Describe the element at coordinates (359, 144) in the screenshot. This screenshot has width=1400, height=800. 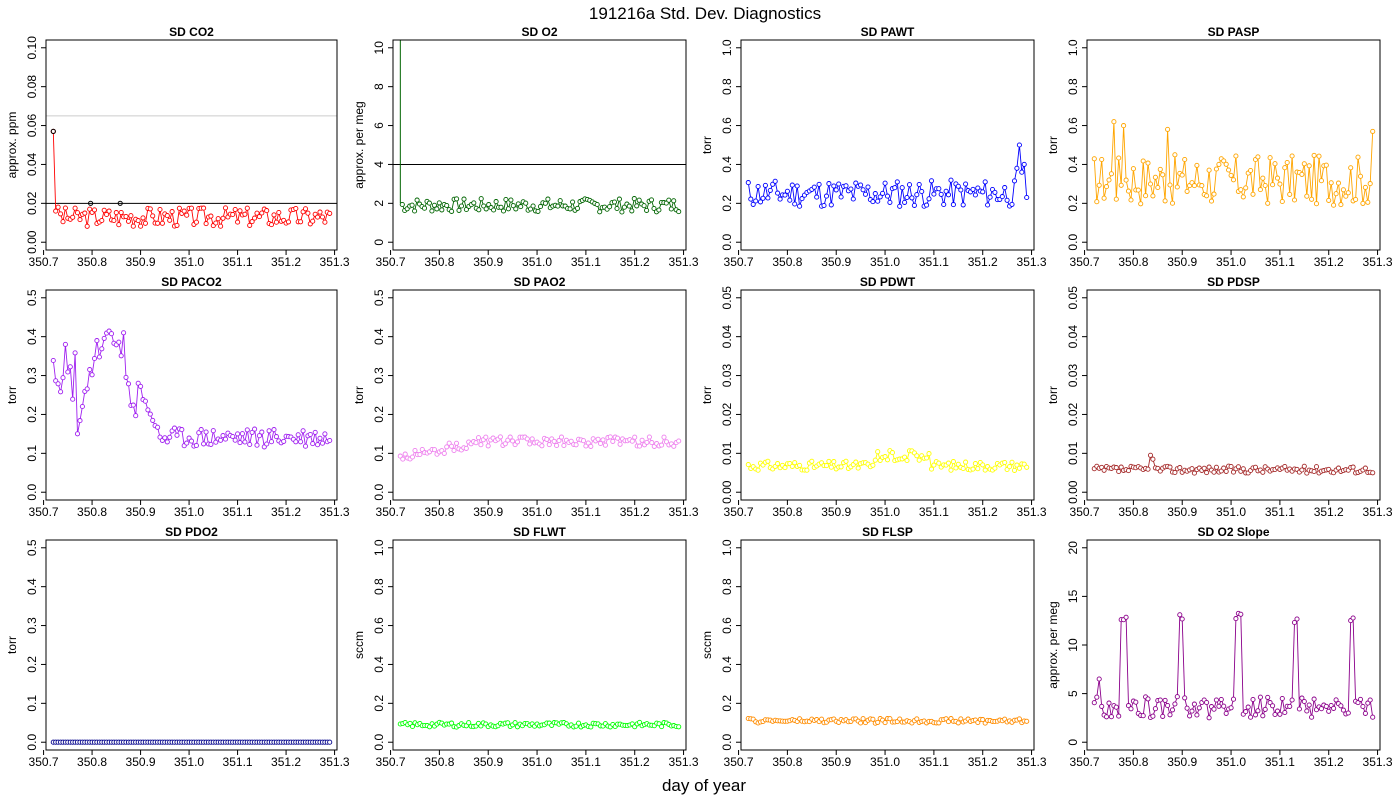
I see `y-axis-label: approx. per meg` at that location.